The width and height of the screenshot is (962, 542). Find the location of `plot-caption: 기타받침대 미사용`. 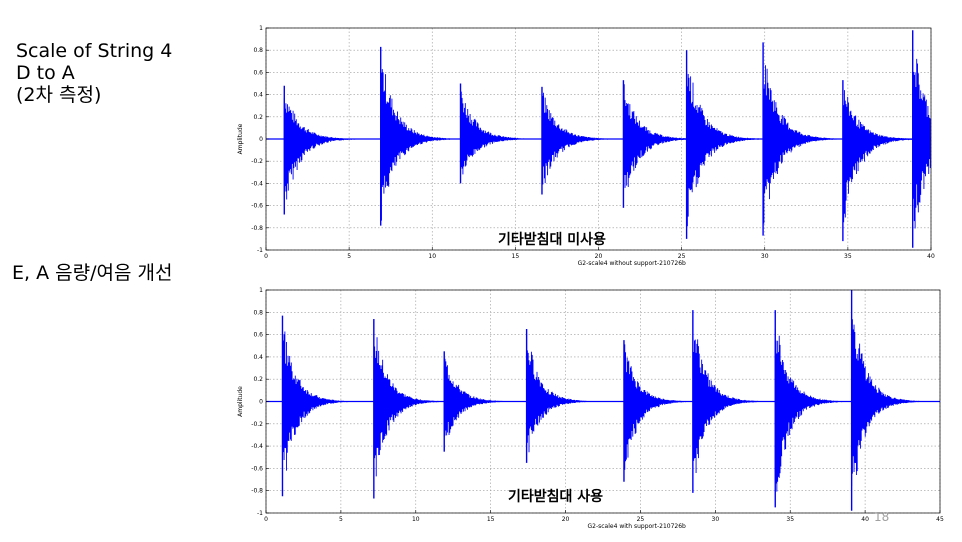

plot-caption: 기타받침대 미사용 is located at coordinates (552, 239).